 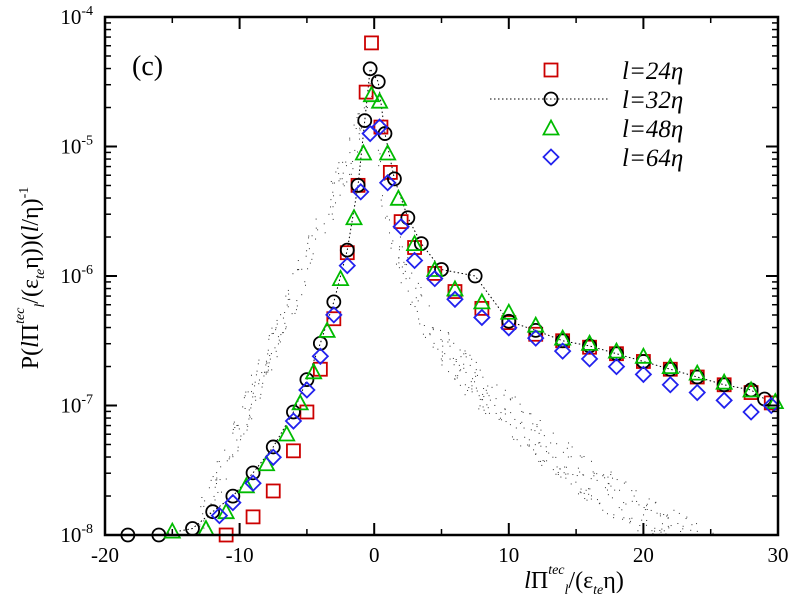 I want to click on y-tick-label: 10⁻⁸, so click(x=76, y=534).